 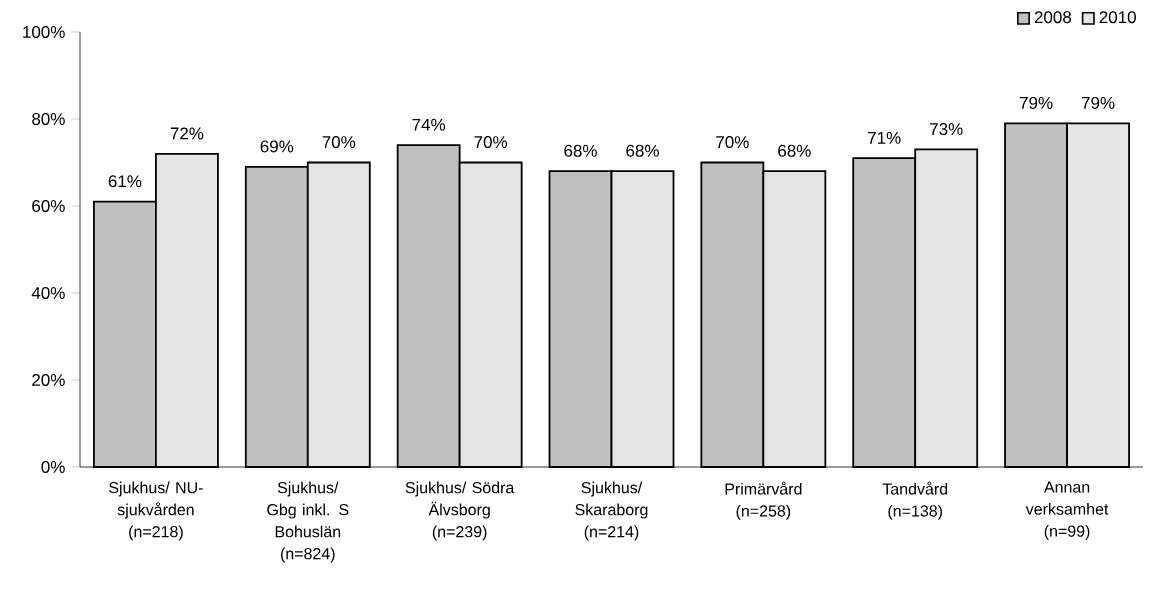 I want to click on x-tick-label: Tandvård (n=138), so click(x=915, y=500).